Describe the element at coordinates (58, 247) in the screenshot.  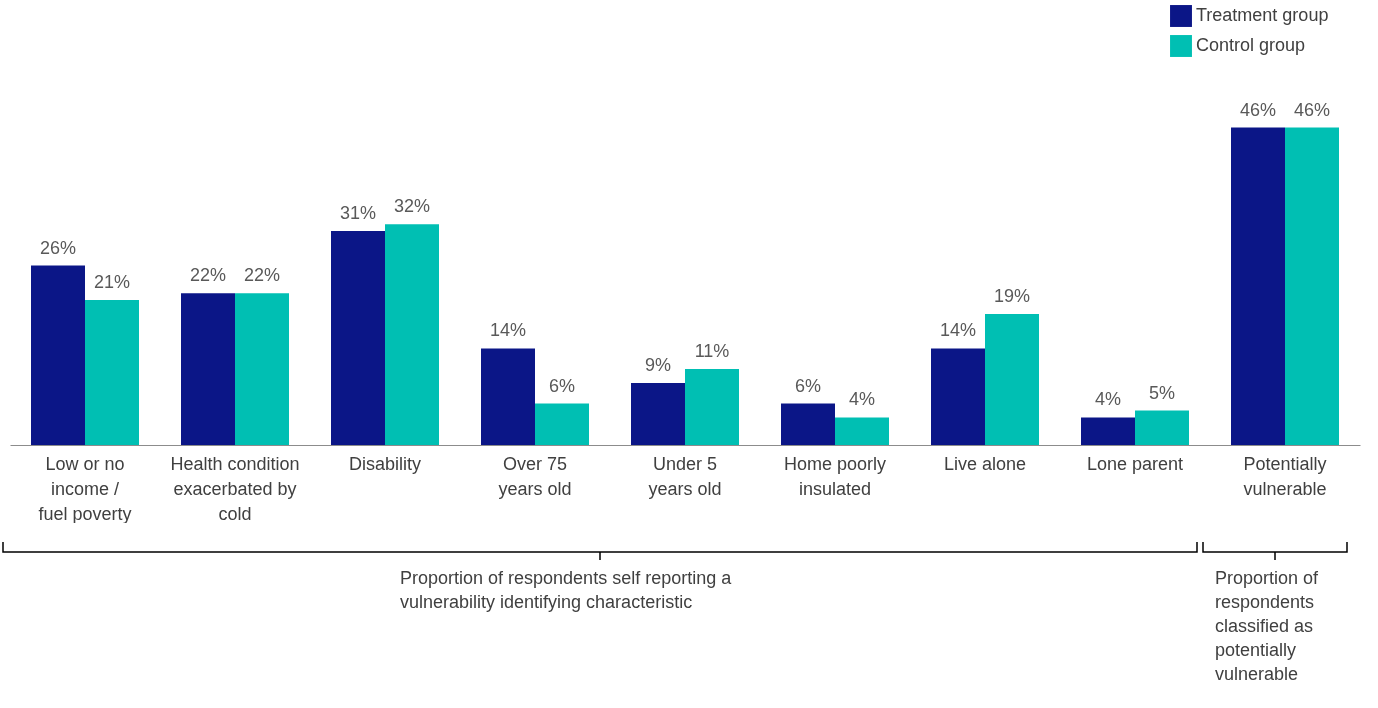
I see `data-label: 26%` at that location.